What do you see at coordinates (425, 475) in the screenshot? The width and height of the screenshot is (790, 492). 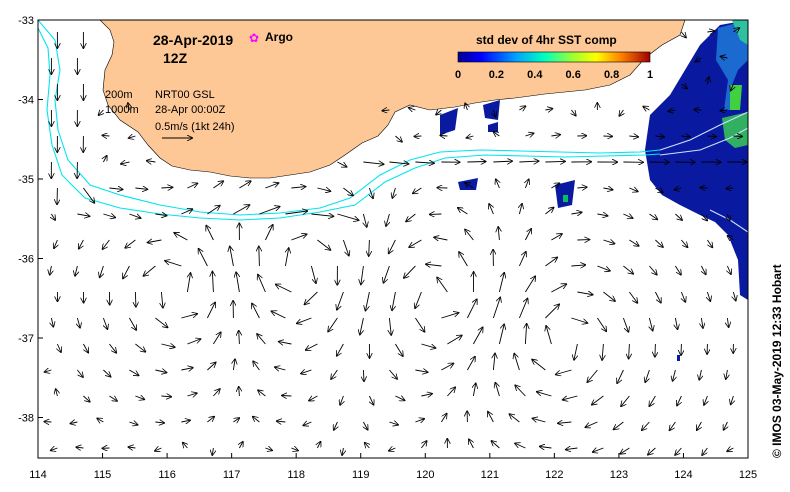 I see `x-tick-label: 120` at bounding box center [425, 475].